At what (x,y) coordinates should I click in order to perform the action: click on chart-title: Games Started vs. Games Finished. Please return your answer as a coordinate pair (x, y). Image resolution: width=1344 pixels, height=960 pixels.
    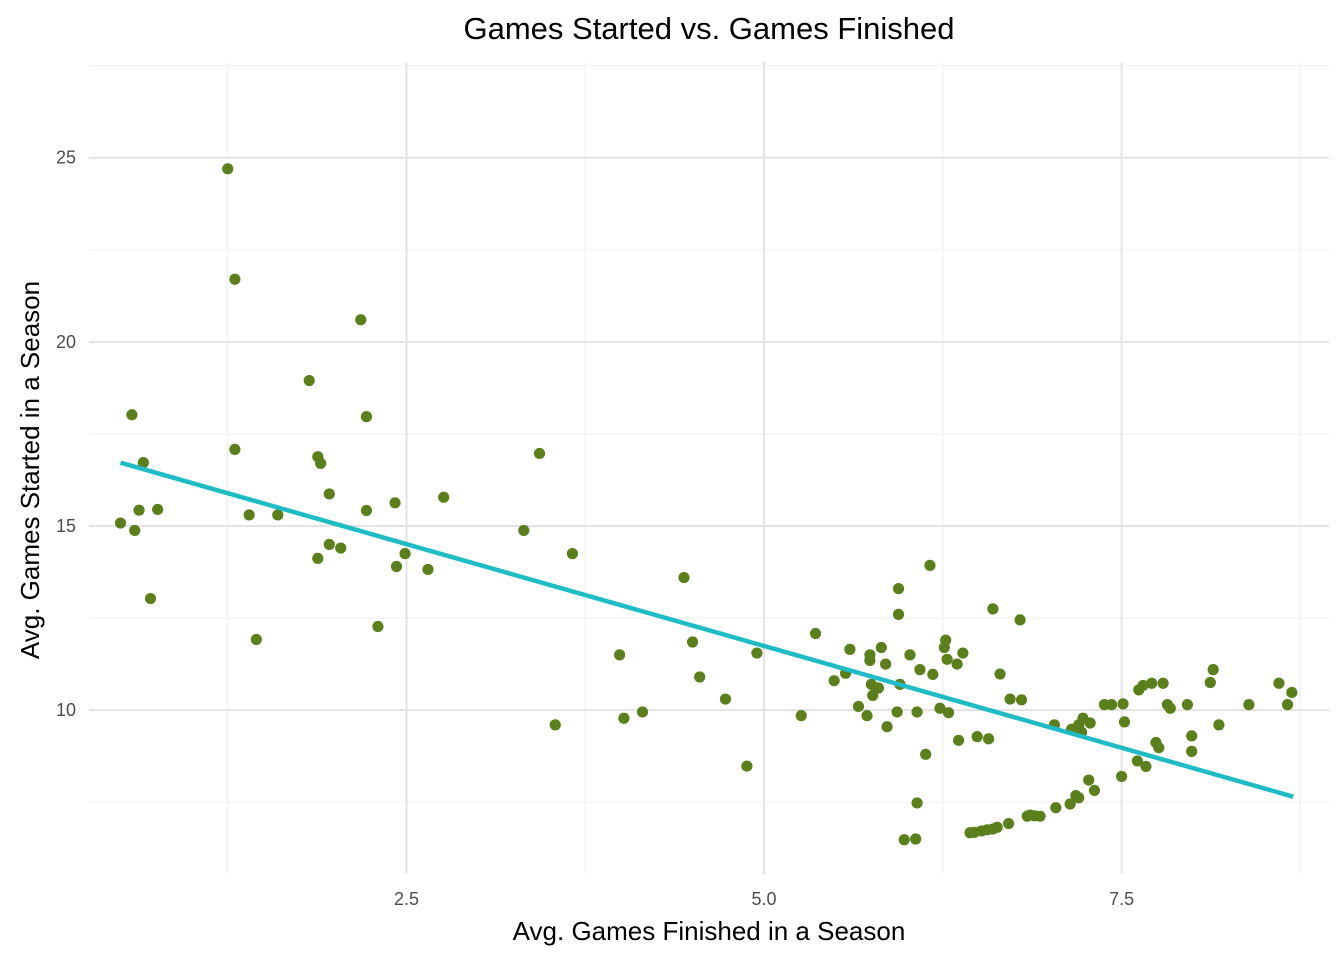
    Looking at the image, I should click on (708, 28).